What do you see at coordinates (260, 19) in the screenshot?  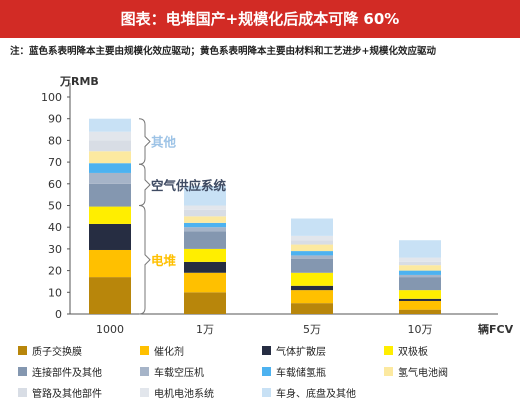 I see `chart-title: 图表：电堆国产+规模化后成本可降 60%` at bounding box center [260, 19].